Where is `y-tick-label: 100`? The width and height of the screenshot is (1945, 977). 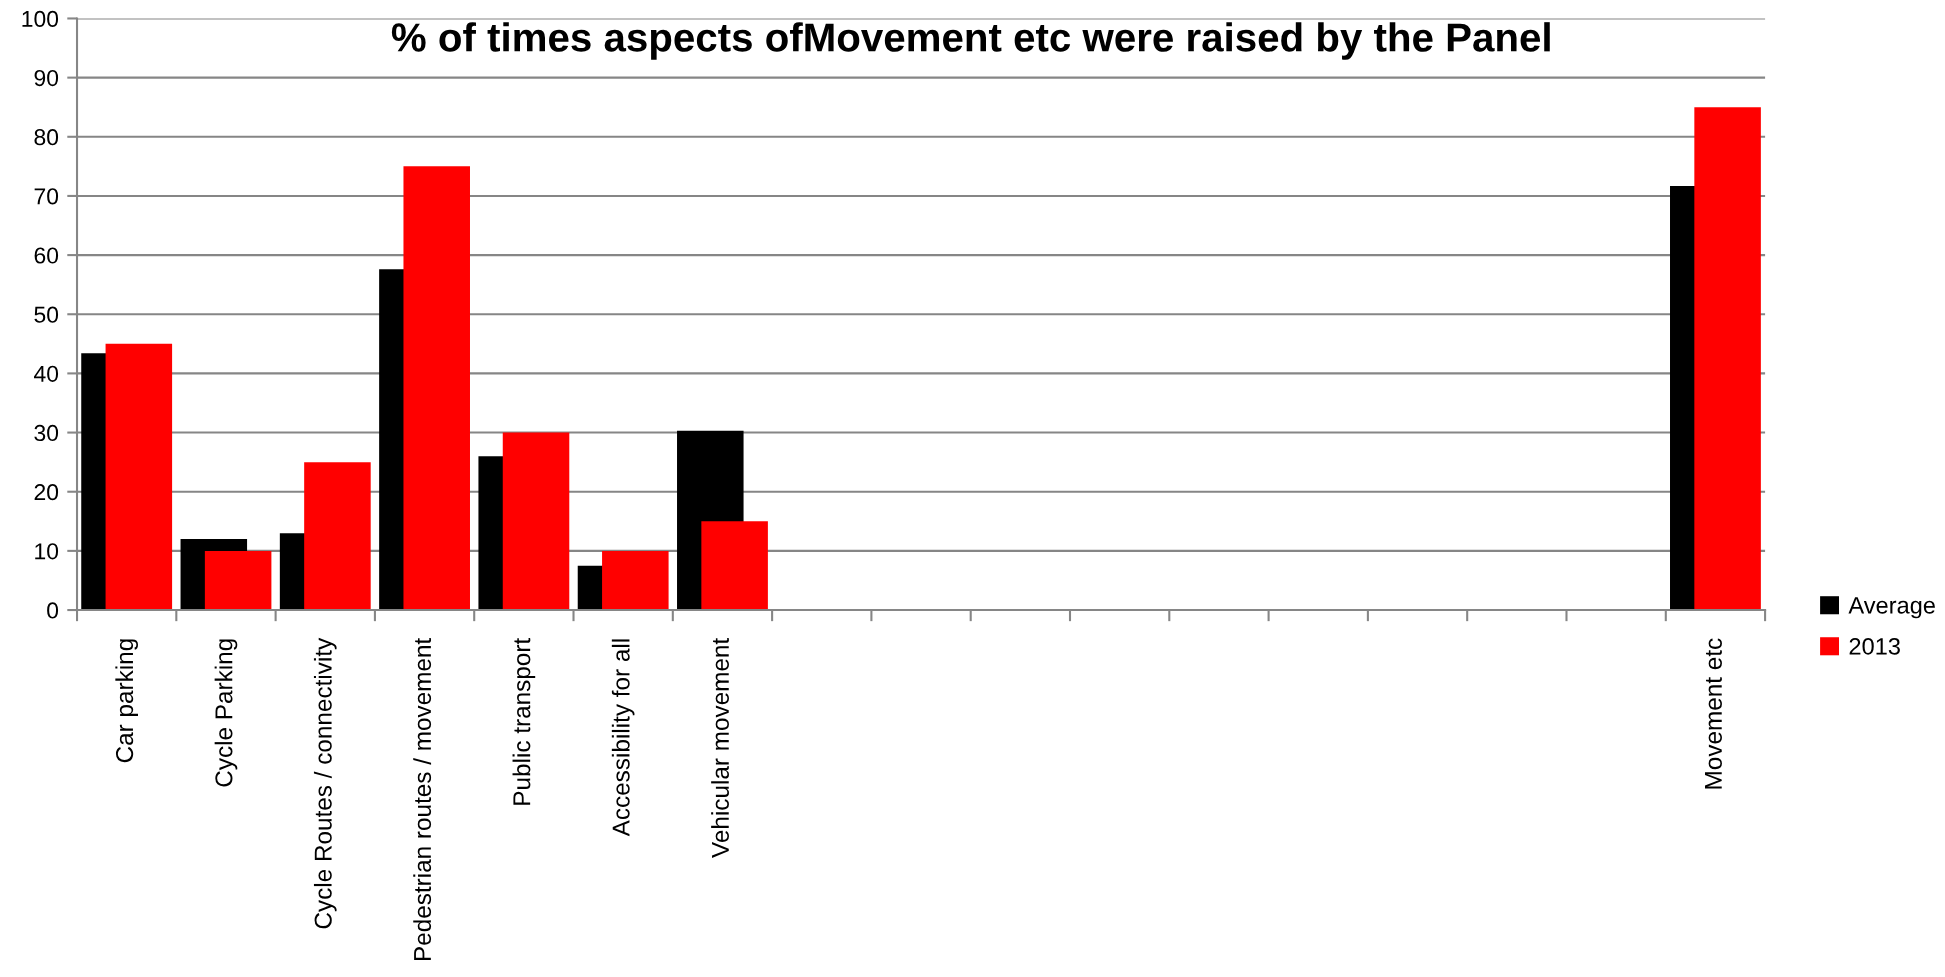 y-tick-label: 100 is located at coordinates (40, 18).